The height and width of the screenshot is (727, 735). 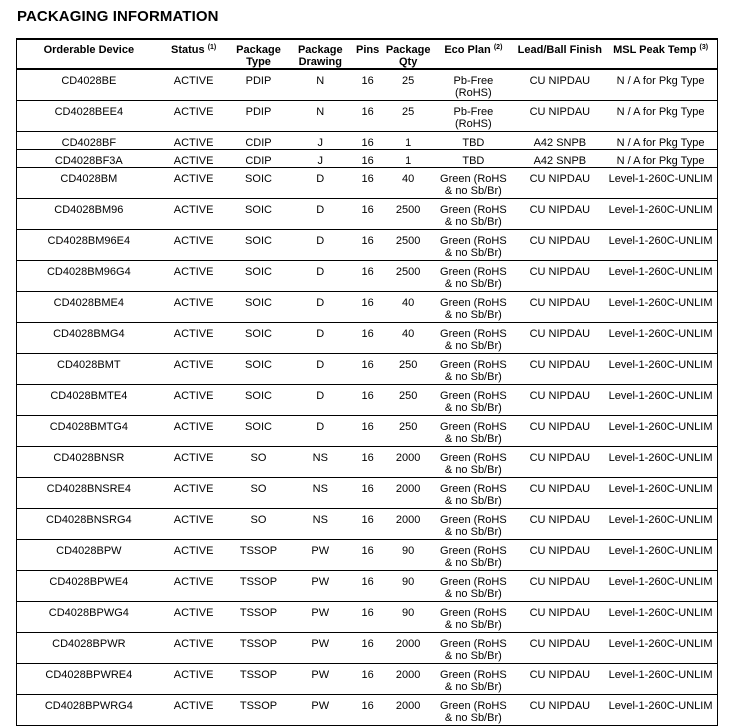 What do you see at coordinates (408, 400) in the screenshot?
I see `cell-package-qty: 250` at bounding box center [408, 400].